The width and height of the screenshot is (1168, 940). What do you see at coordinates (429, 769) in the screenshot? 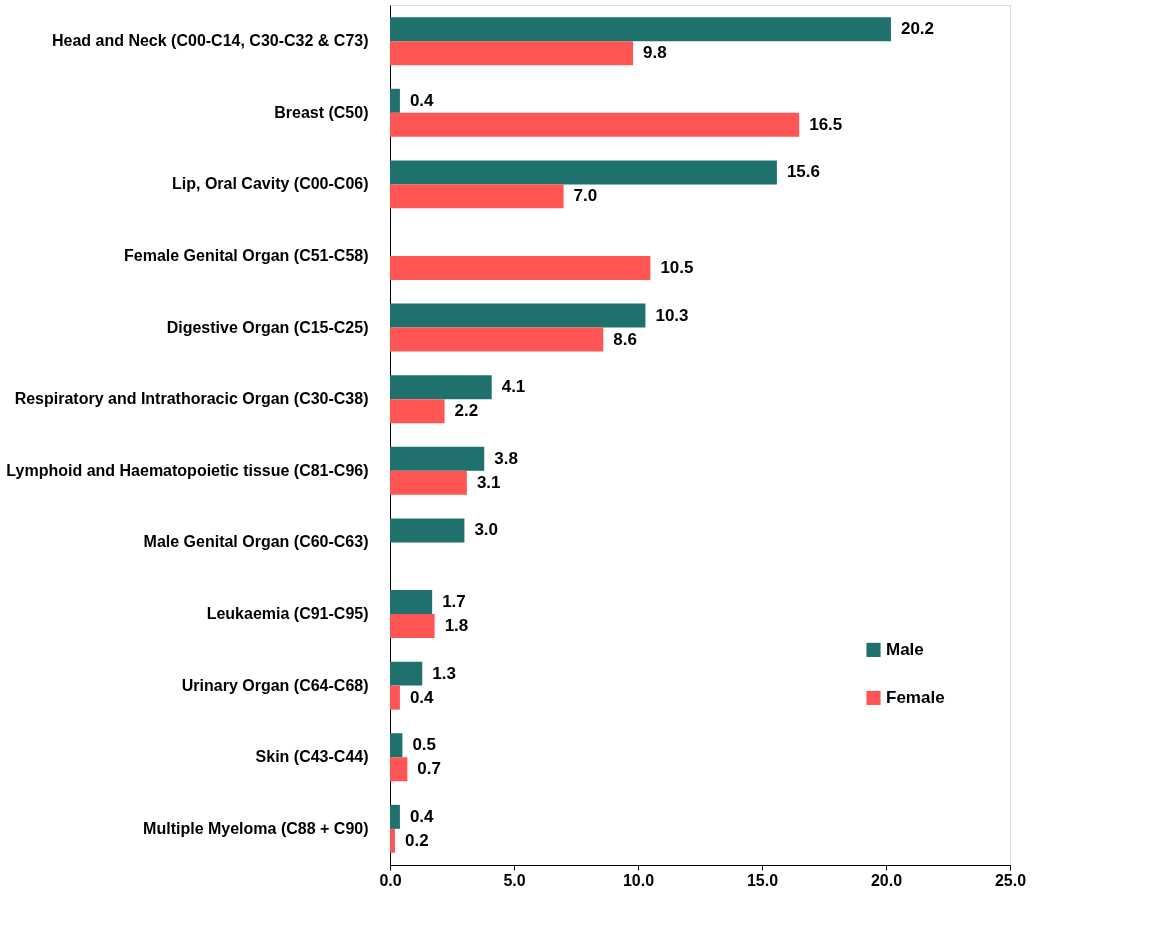
I see `data-label: 0.7` at bounding box center [429, 769].